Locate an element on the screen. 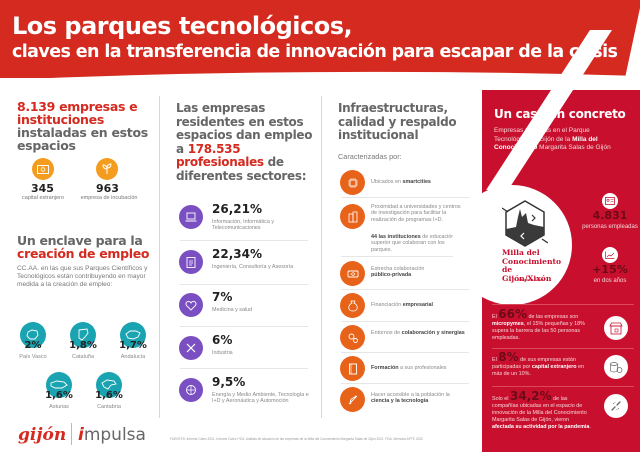 Image resolution: width=640 pixels, height=452 pixels. region-label: Cantabria is located at coordinates (109, 407).